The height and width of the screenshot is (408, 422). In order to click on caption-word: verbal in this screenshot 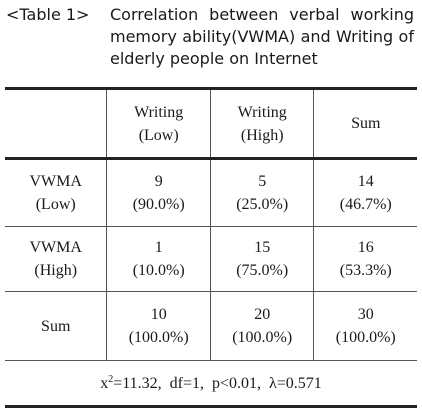, I will do `click(314, 14)`.